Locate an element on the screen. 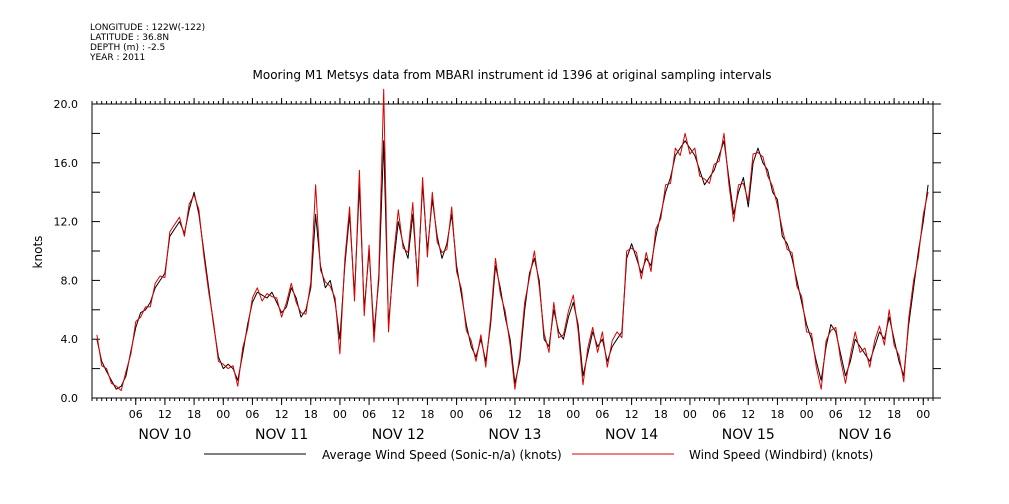  meta-depth: DEPTH (m) : -2.5 is located at coordinates (127, 48).